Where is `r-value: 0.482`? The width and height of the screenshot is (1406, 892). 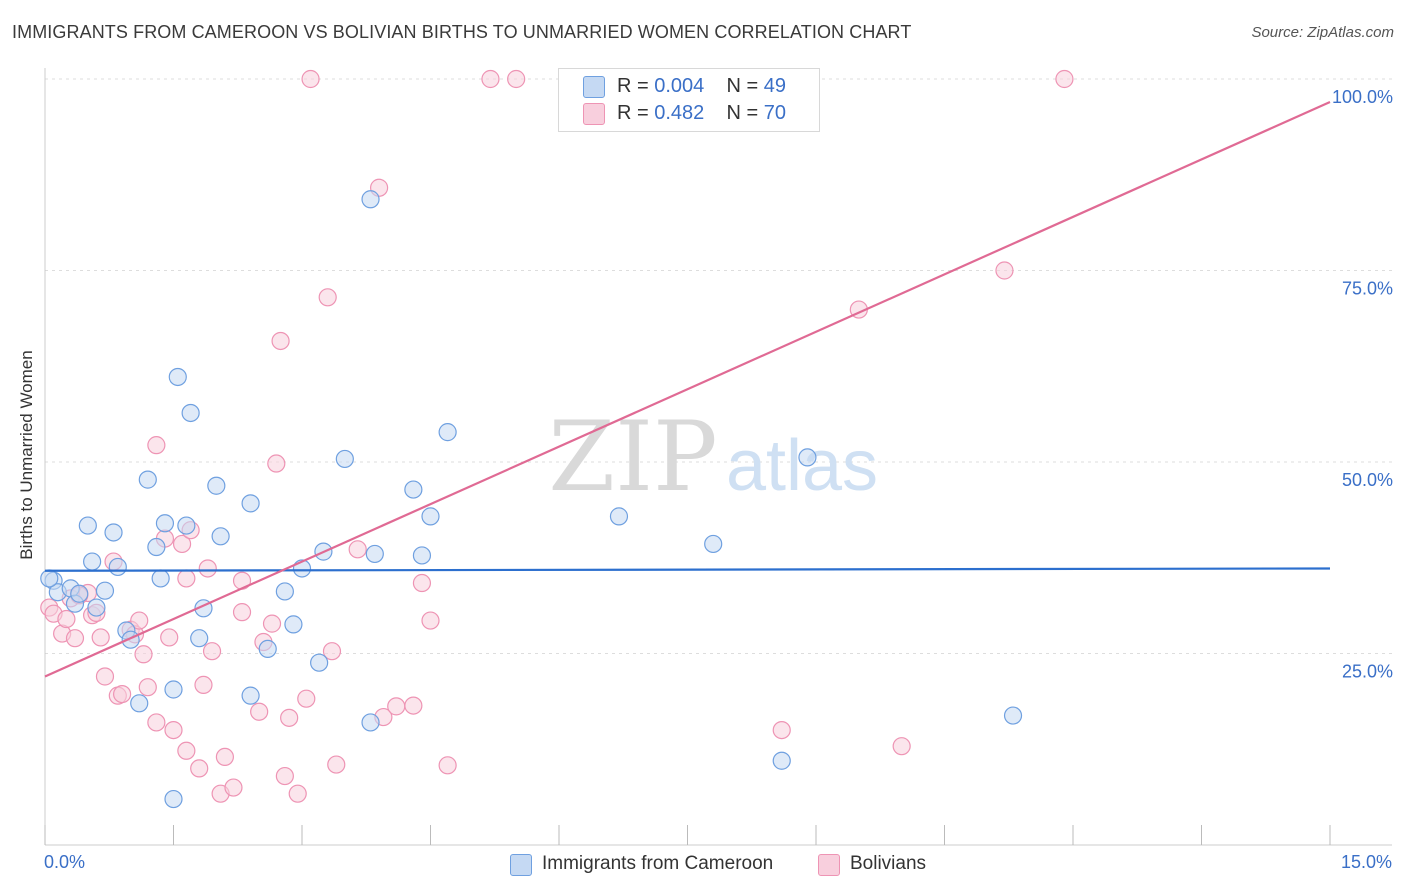
r-value: 0.482 is located at coordinates (679, 113).